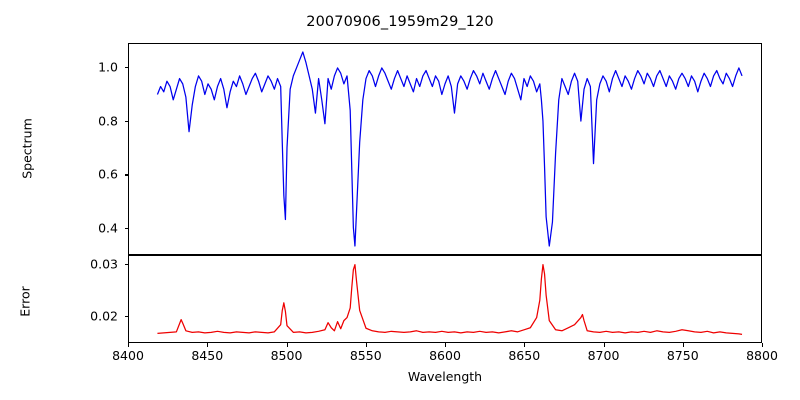 Image resolution: width=800 pixels, height=400 pixels. Describe the element at coordinates (365, 355) in the screenshot. I see `xtick-label: 8550` at that location.